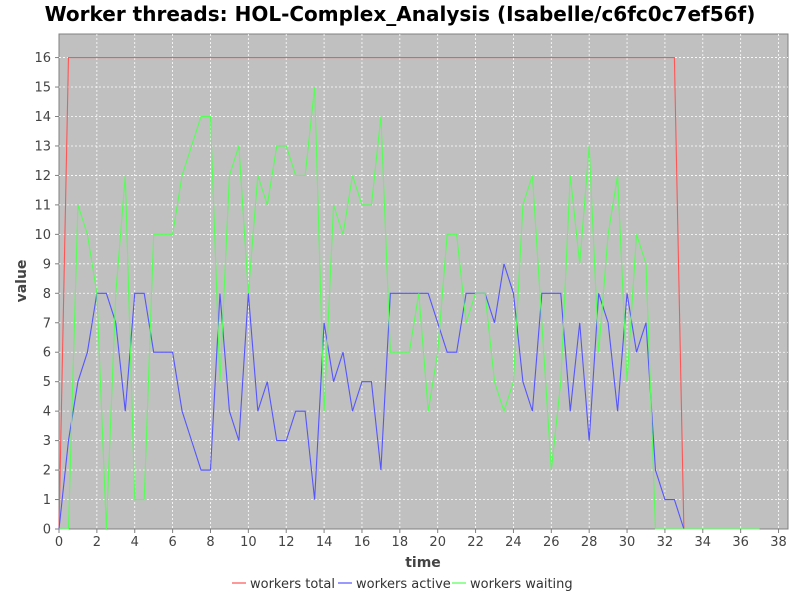 The image size is (800, 600). Describe the element at coordinates (665, 542) in the screenshot. I see `x-tick-label: 32` at that location.